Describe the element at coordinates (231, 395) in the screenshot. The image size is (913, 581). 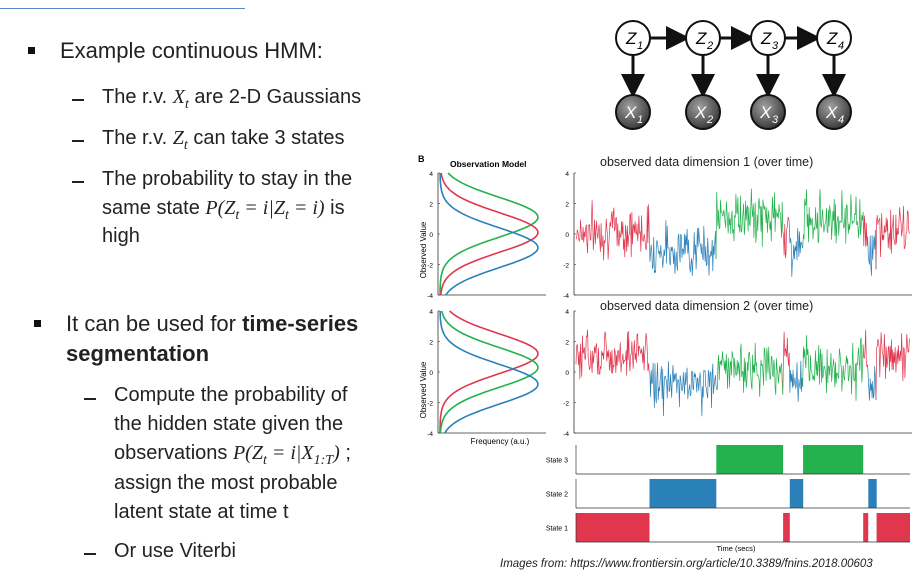
I see `sub-bullet-compute-line1: Compute the probability of` at that location.